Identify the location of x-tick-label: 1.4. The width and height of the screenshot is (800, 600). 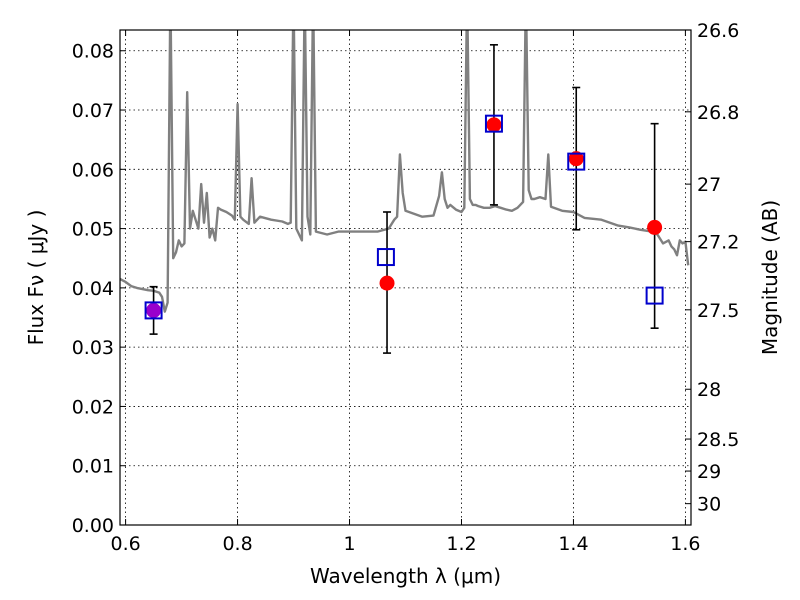
(573, 544).